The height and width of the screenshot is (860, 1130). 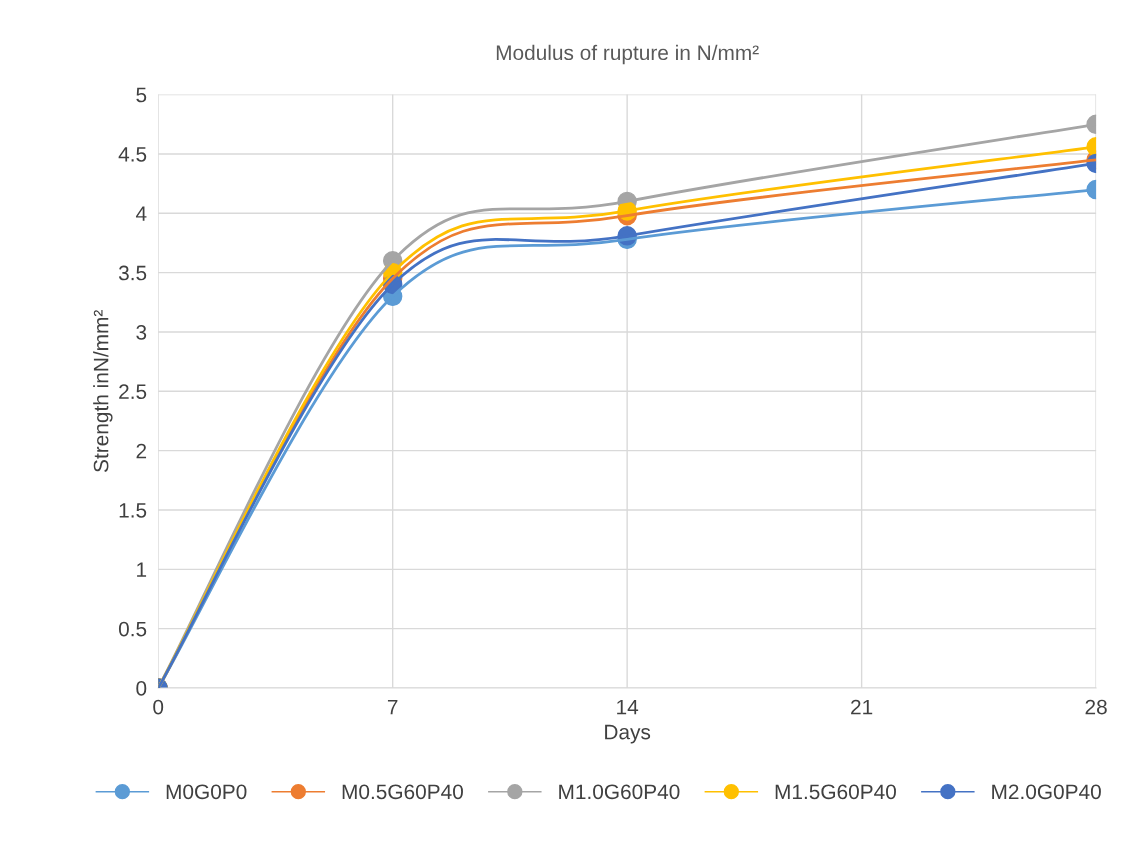 What do you see at coordinates (158, 707) in the screenshot?
I see `x-tick-label: 0` at bounding box center [158, 707].